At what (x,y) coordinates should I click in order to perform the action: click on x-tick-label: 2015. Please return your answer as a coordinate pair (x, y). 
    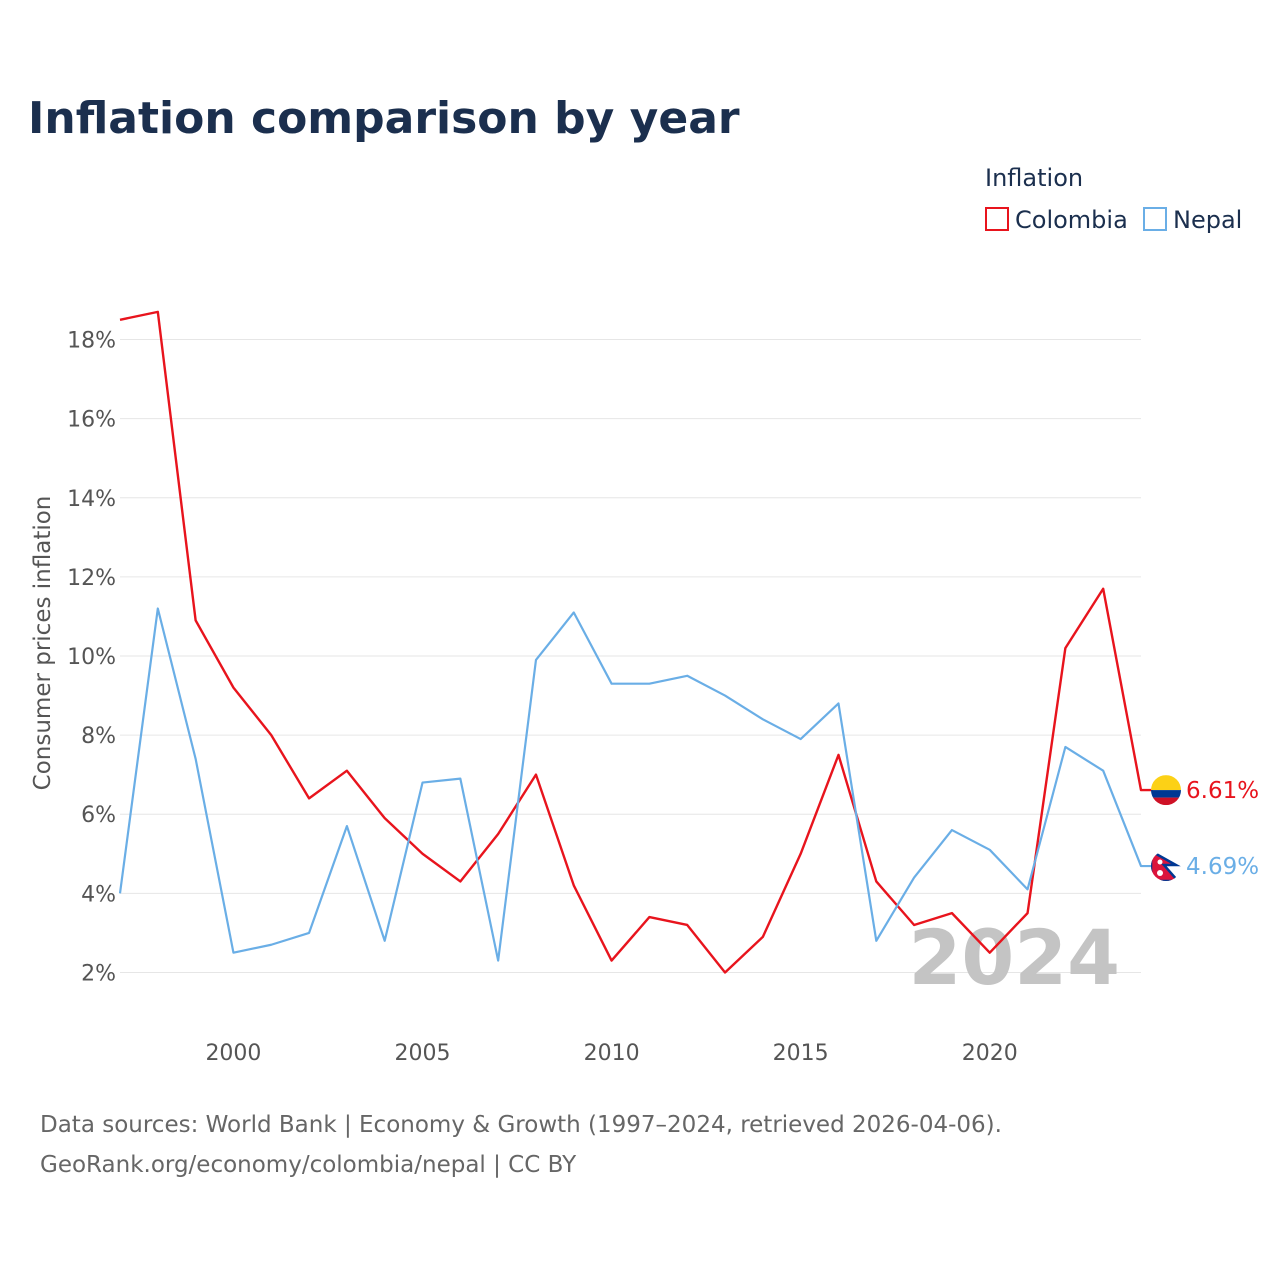
    Looking at the image, I should click on (801, 1053).